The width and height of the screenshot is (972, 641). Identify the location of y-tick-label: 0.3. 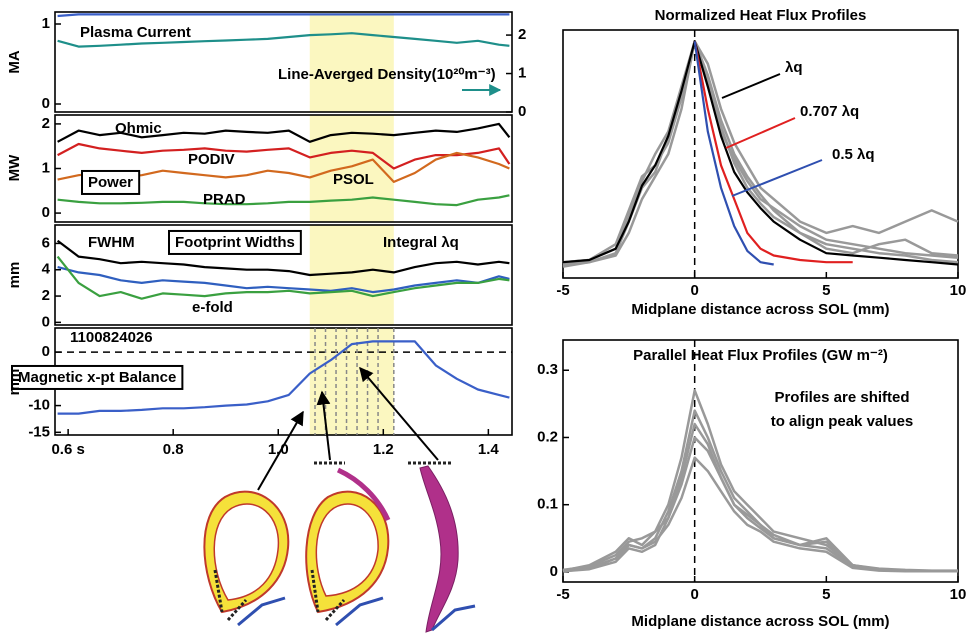
(547, 369).